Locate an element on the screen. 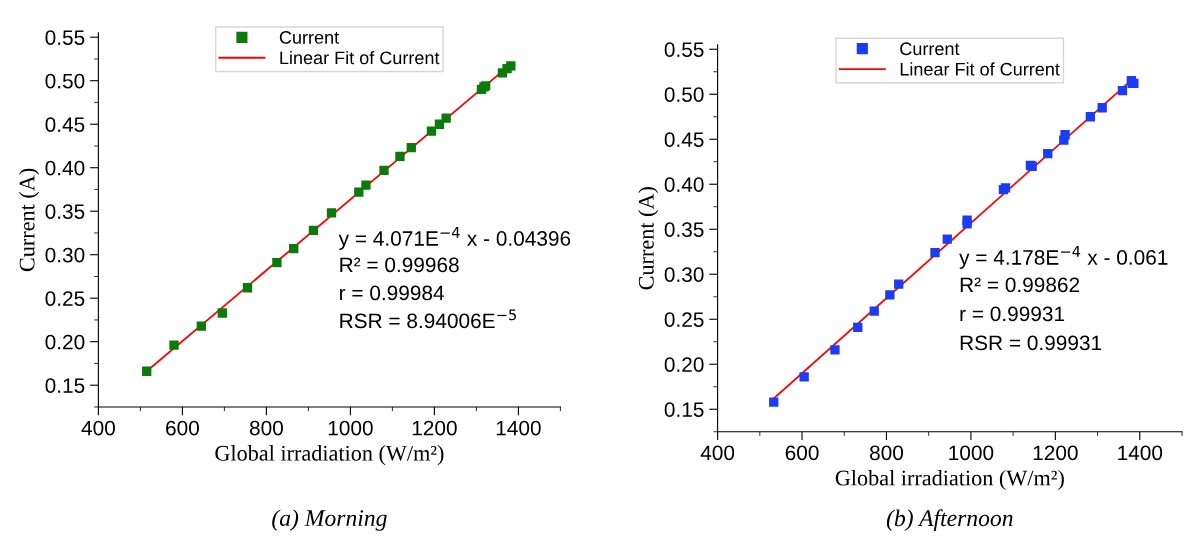  annotation: R² = 0.99968 is located at coordinates (399, 265).